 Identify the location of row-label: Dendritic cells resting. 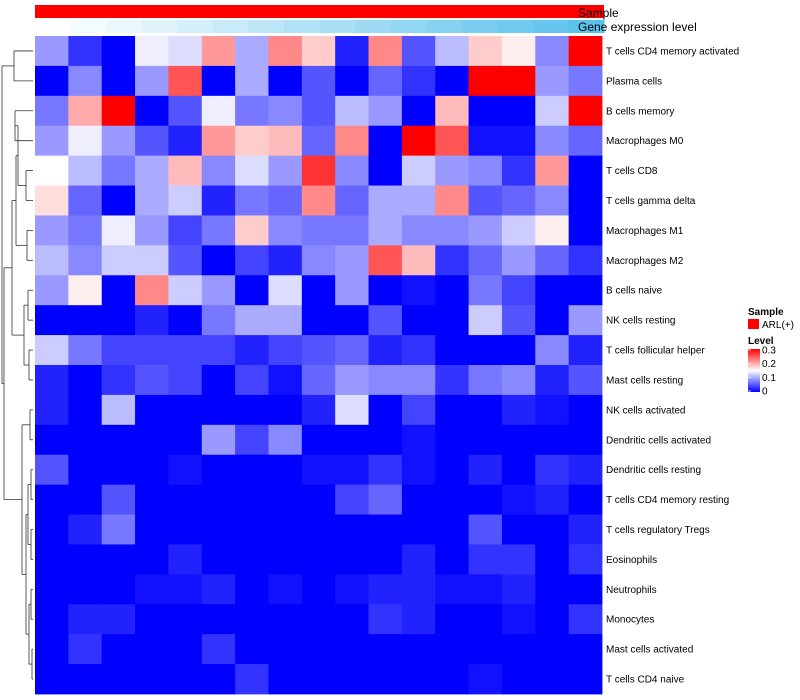
(653, 470).